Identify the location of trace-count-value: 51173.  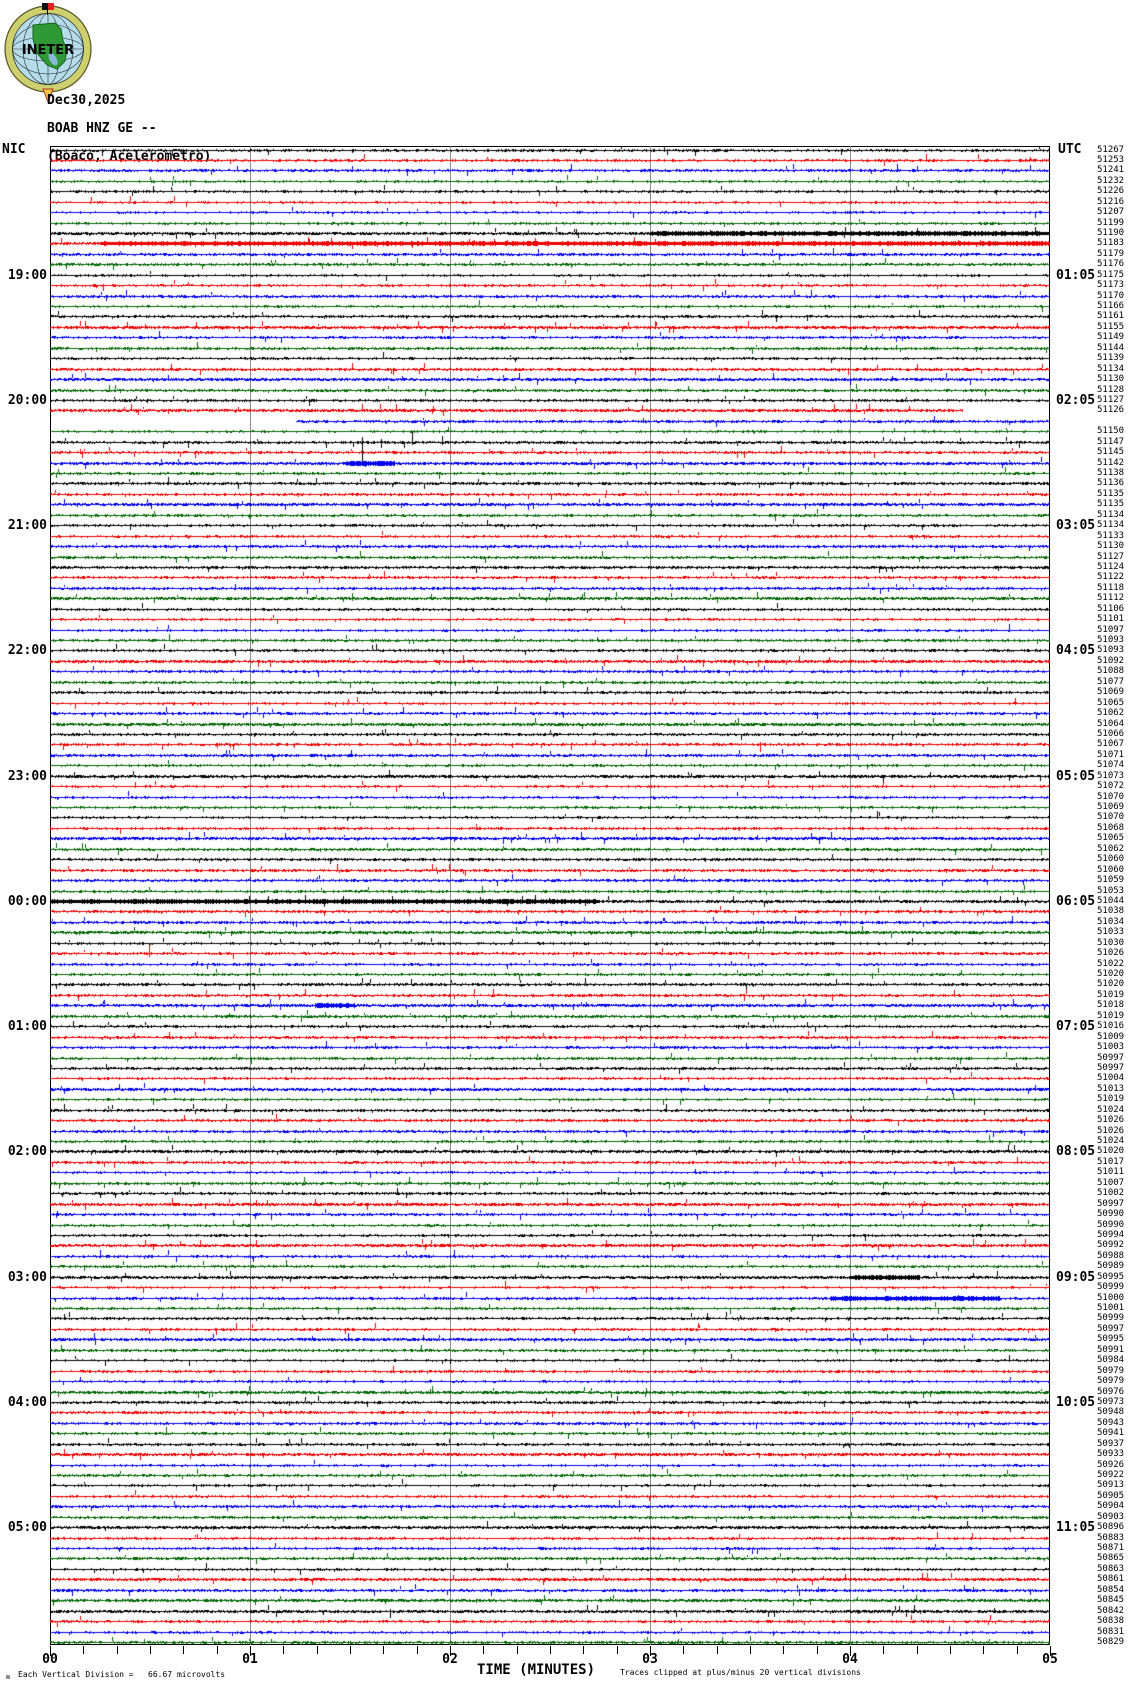
(1111, 285).